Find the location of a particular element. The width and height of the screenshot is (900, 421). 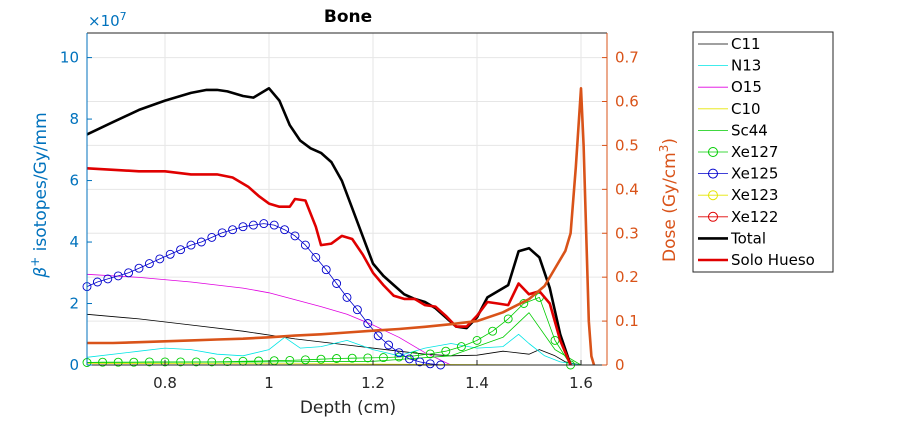

legend-label-c10: C10 is located at coordinates (746, 109).